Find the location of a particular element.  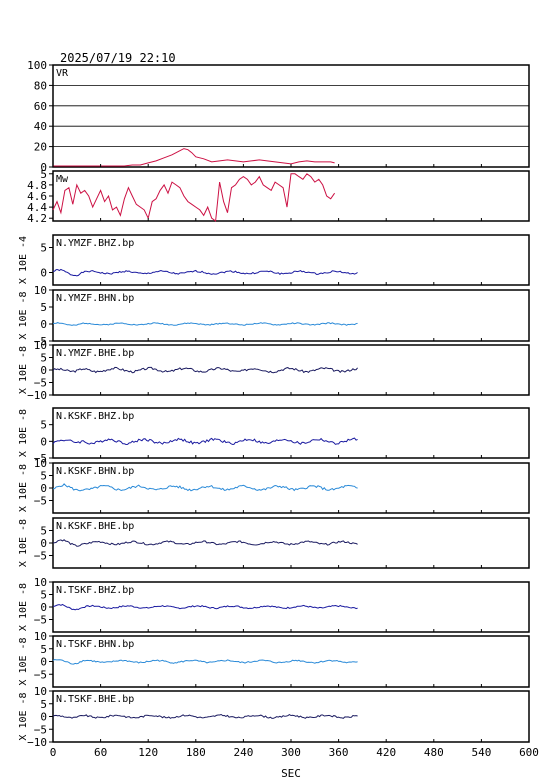

panel-1: 4.24.44.64.85 Mw is located at coordinates (278, 196).